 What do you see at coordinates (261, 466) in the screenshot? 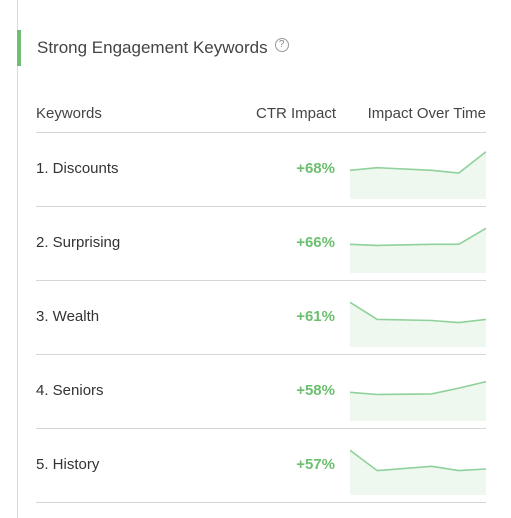
I see `table-row: 5. History +57%` at bounding box center [261, 466].